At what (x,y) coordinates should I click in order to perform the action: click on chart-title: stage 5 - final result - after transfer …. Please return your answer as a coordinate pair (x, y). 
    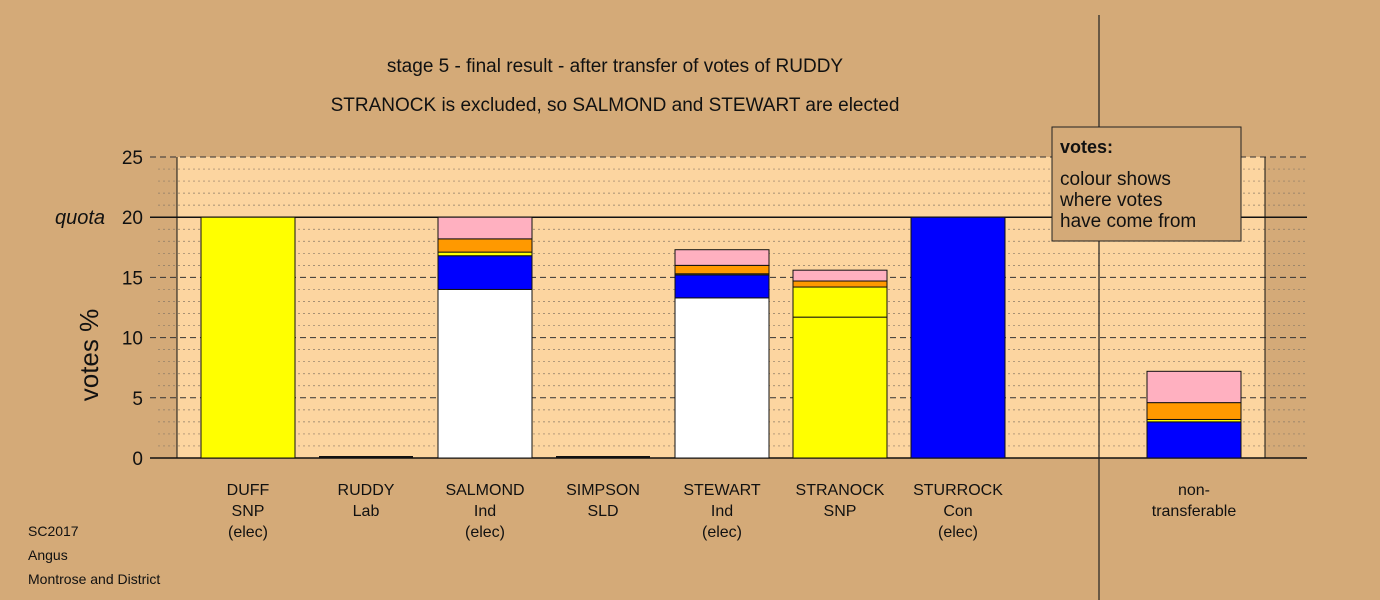
    Looking at the image, I should click on (615, 66).